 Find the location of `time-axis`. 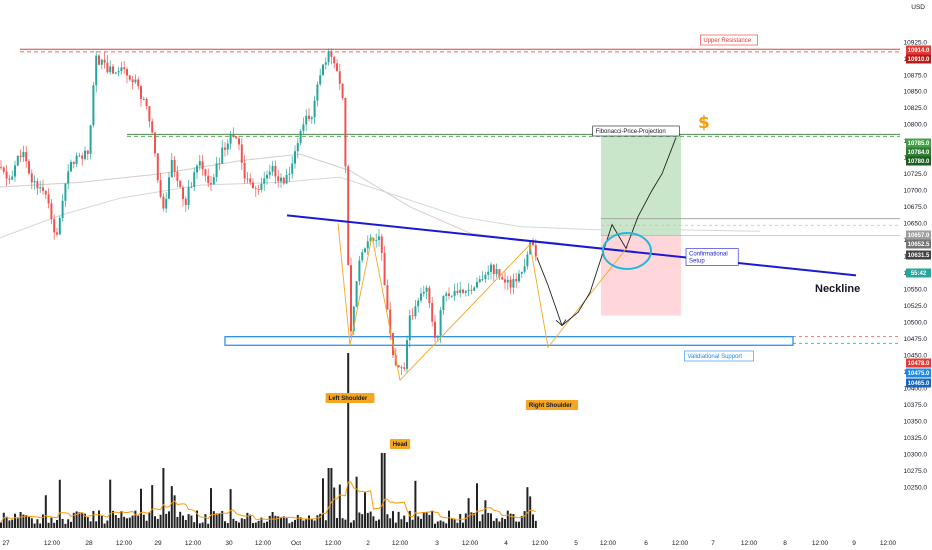

time-axis is located at coordinates (450, 543).